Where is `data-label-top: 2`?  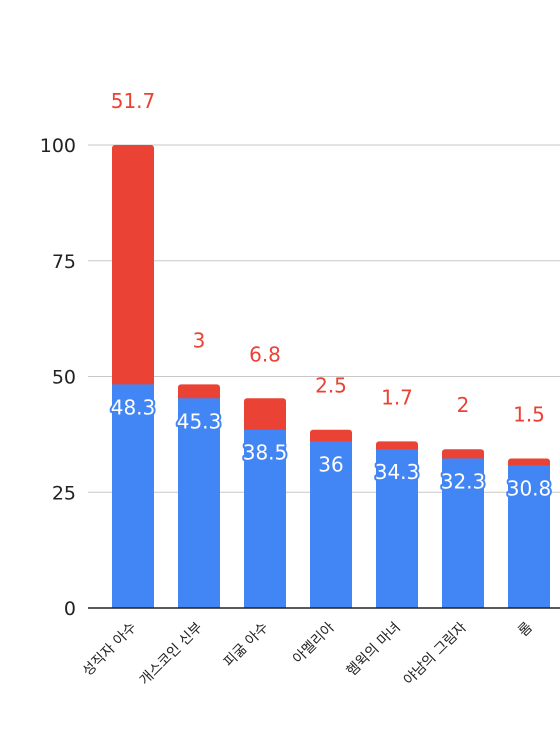
data-label-top: 2 is located at coordinates (463, 405).